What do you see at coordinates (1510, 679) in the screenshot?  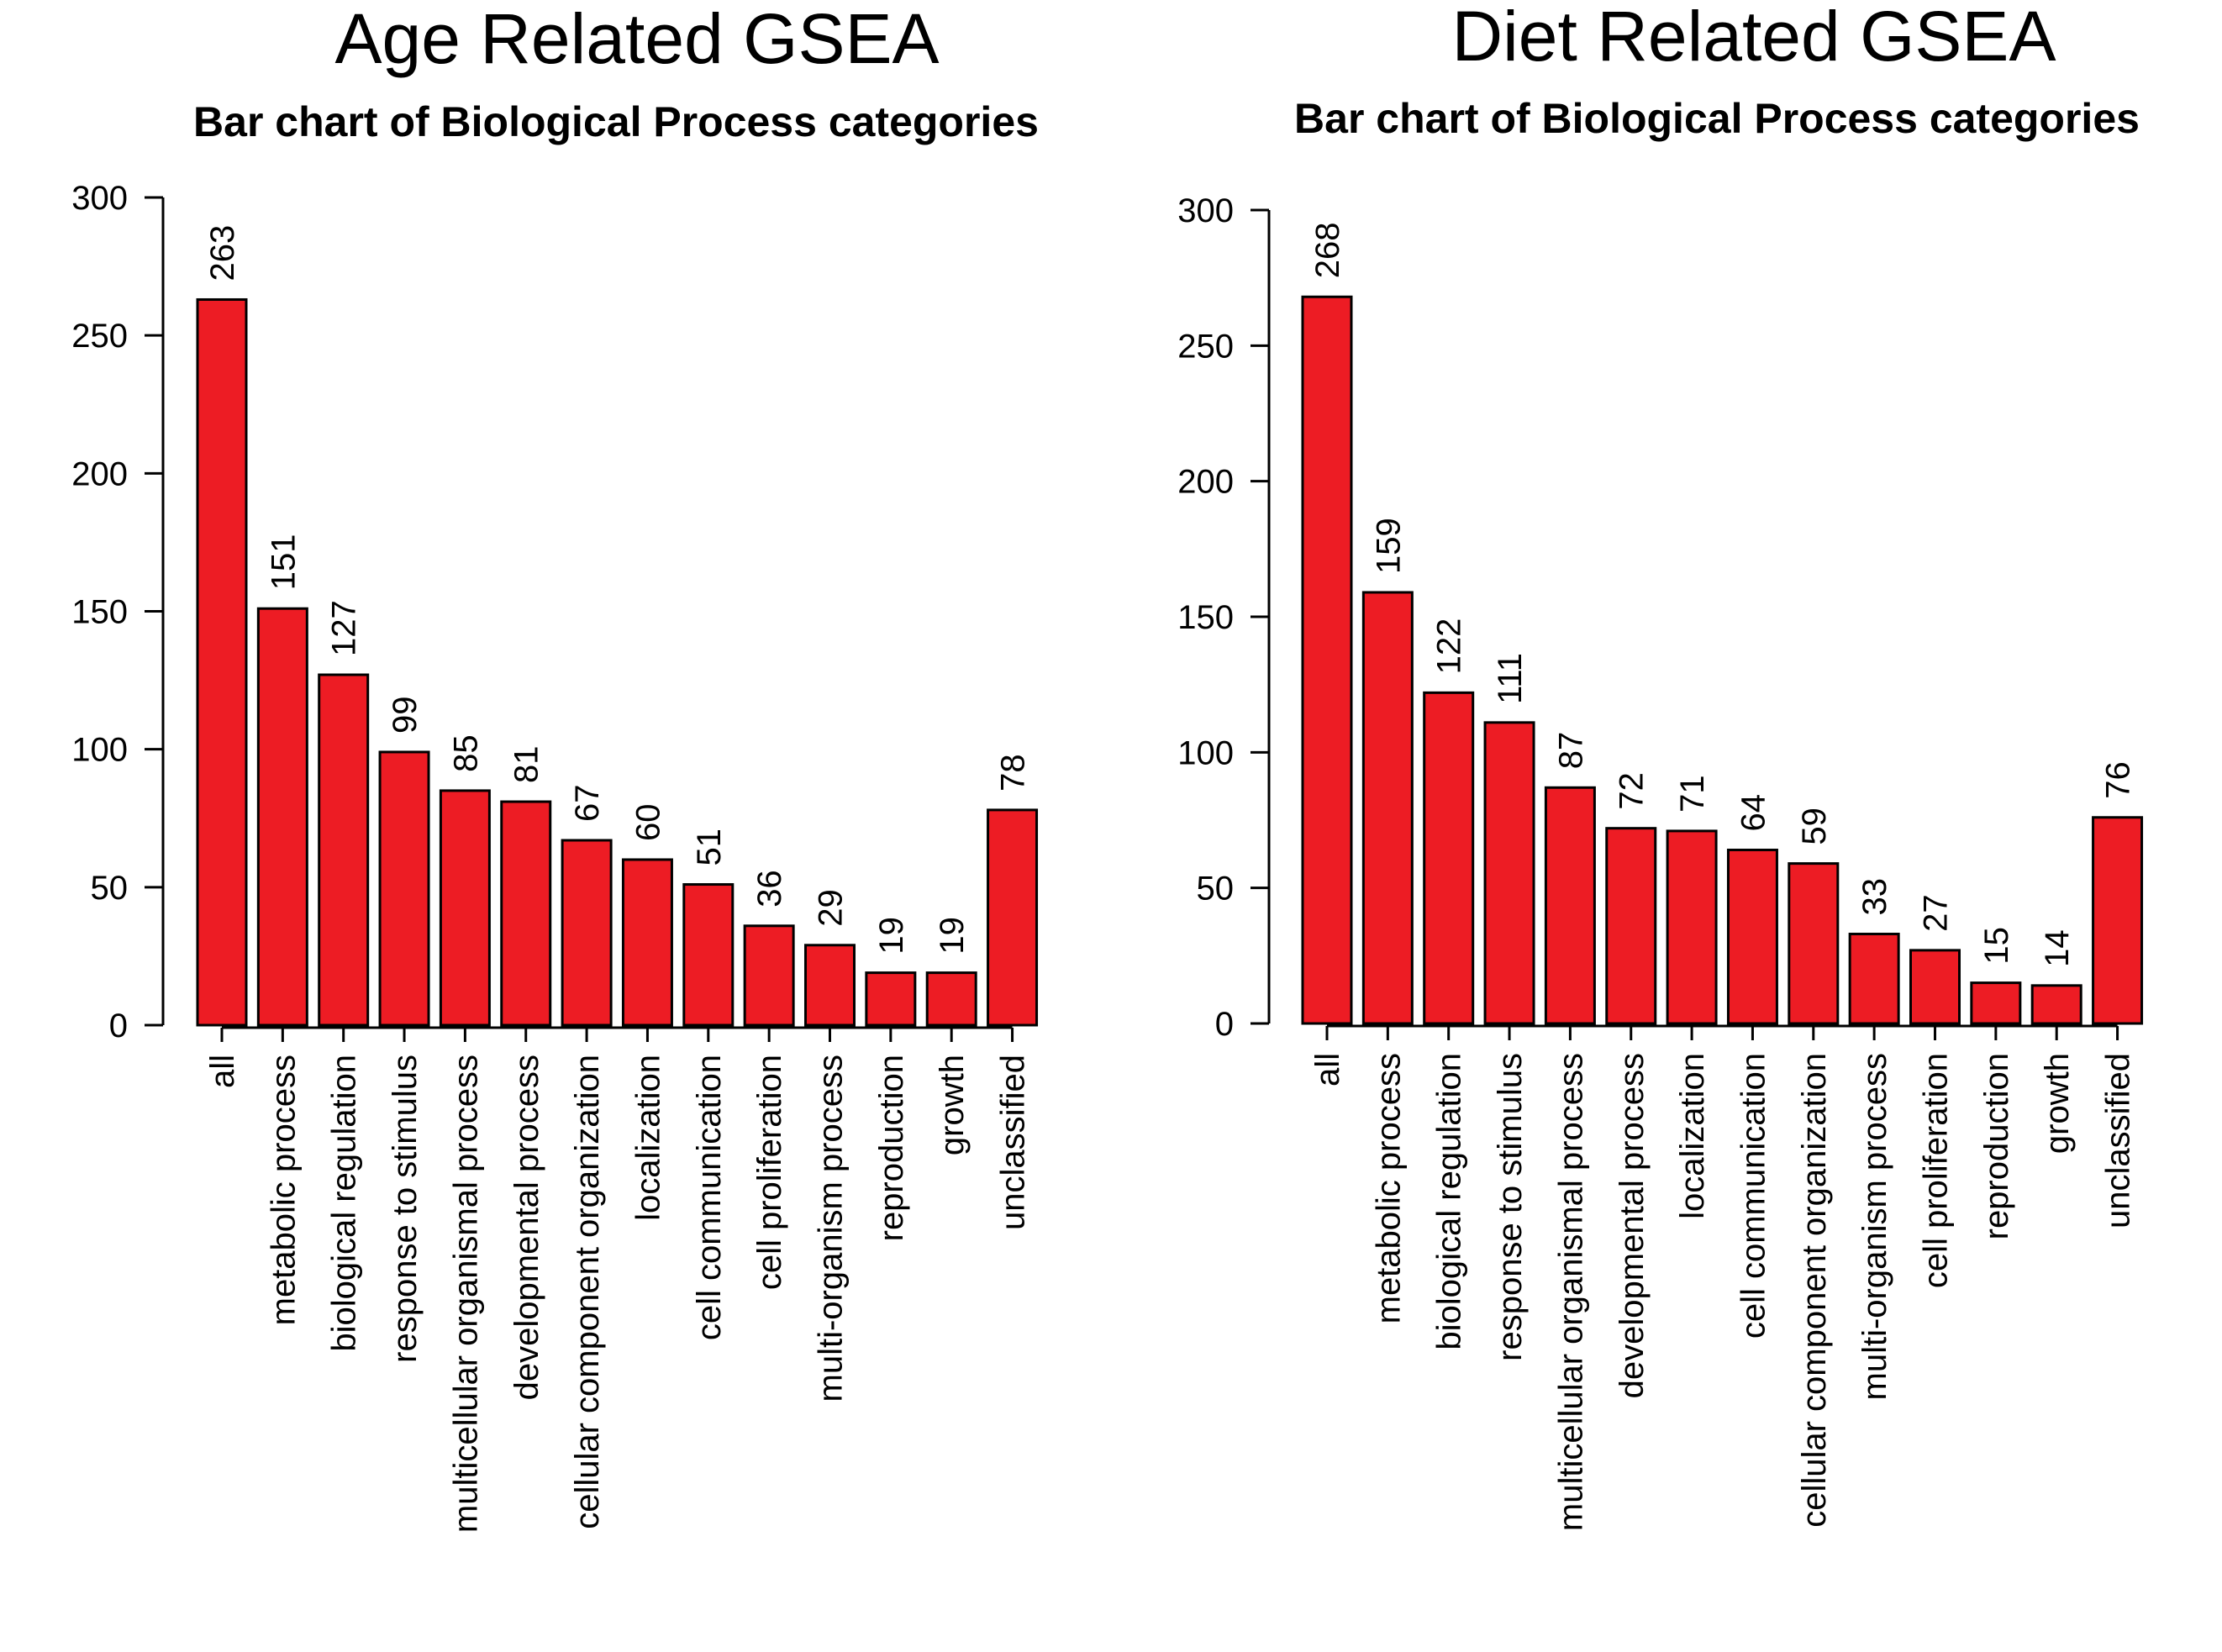 I see `diet-bar-value-label: 111` at bounding box center [1510, 679].